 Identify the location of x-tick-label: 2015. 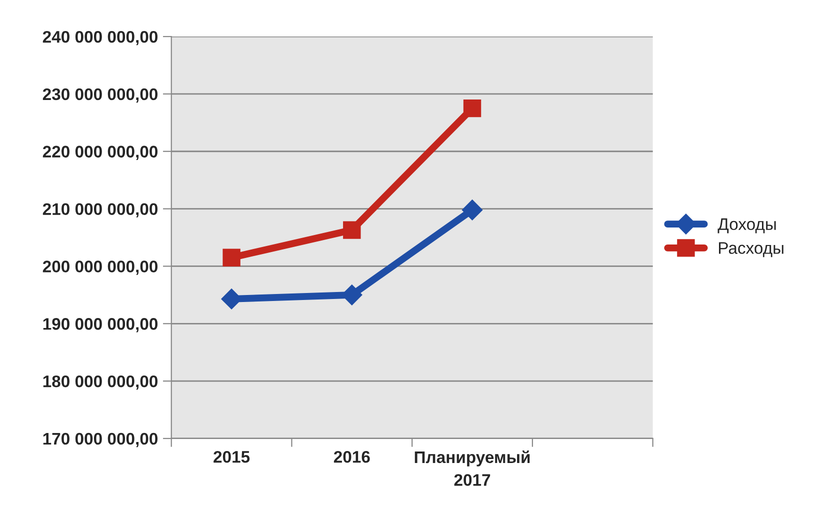
(232, 456).